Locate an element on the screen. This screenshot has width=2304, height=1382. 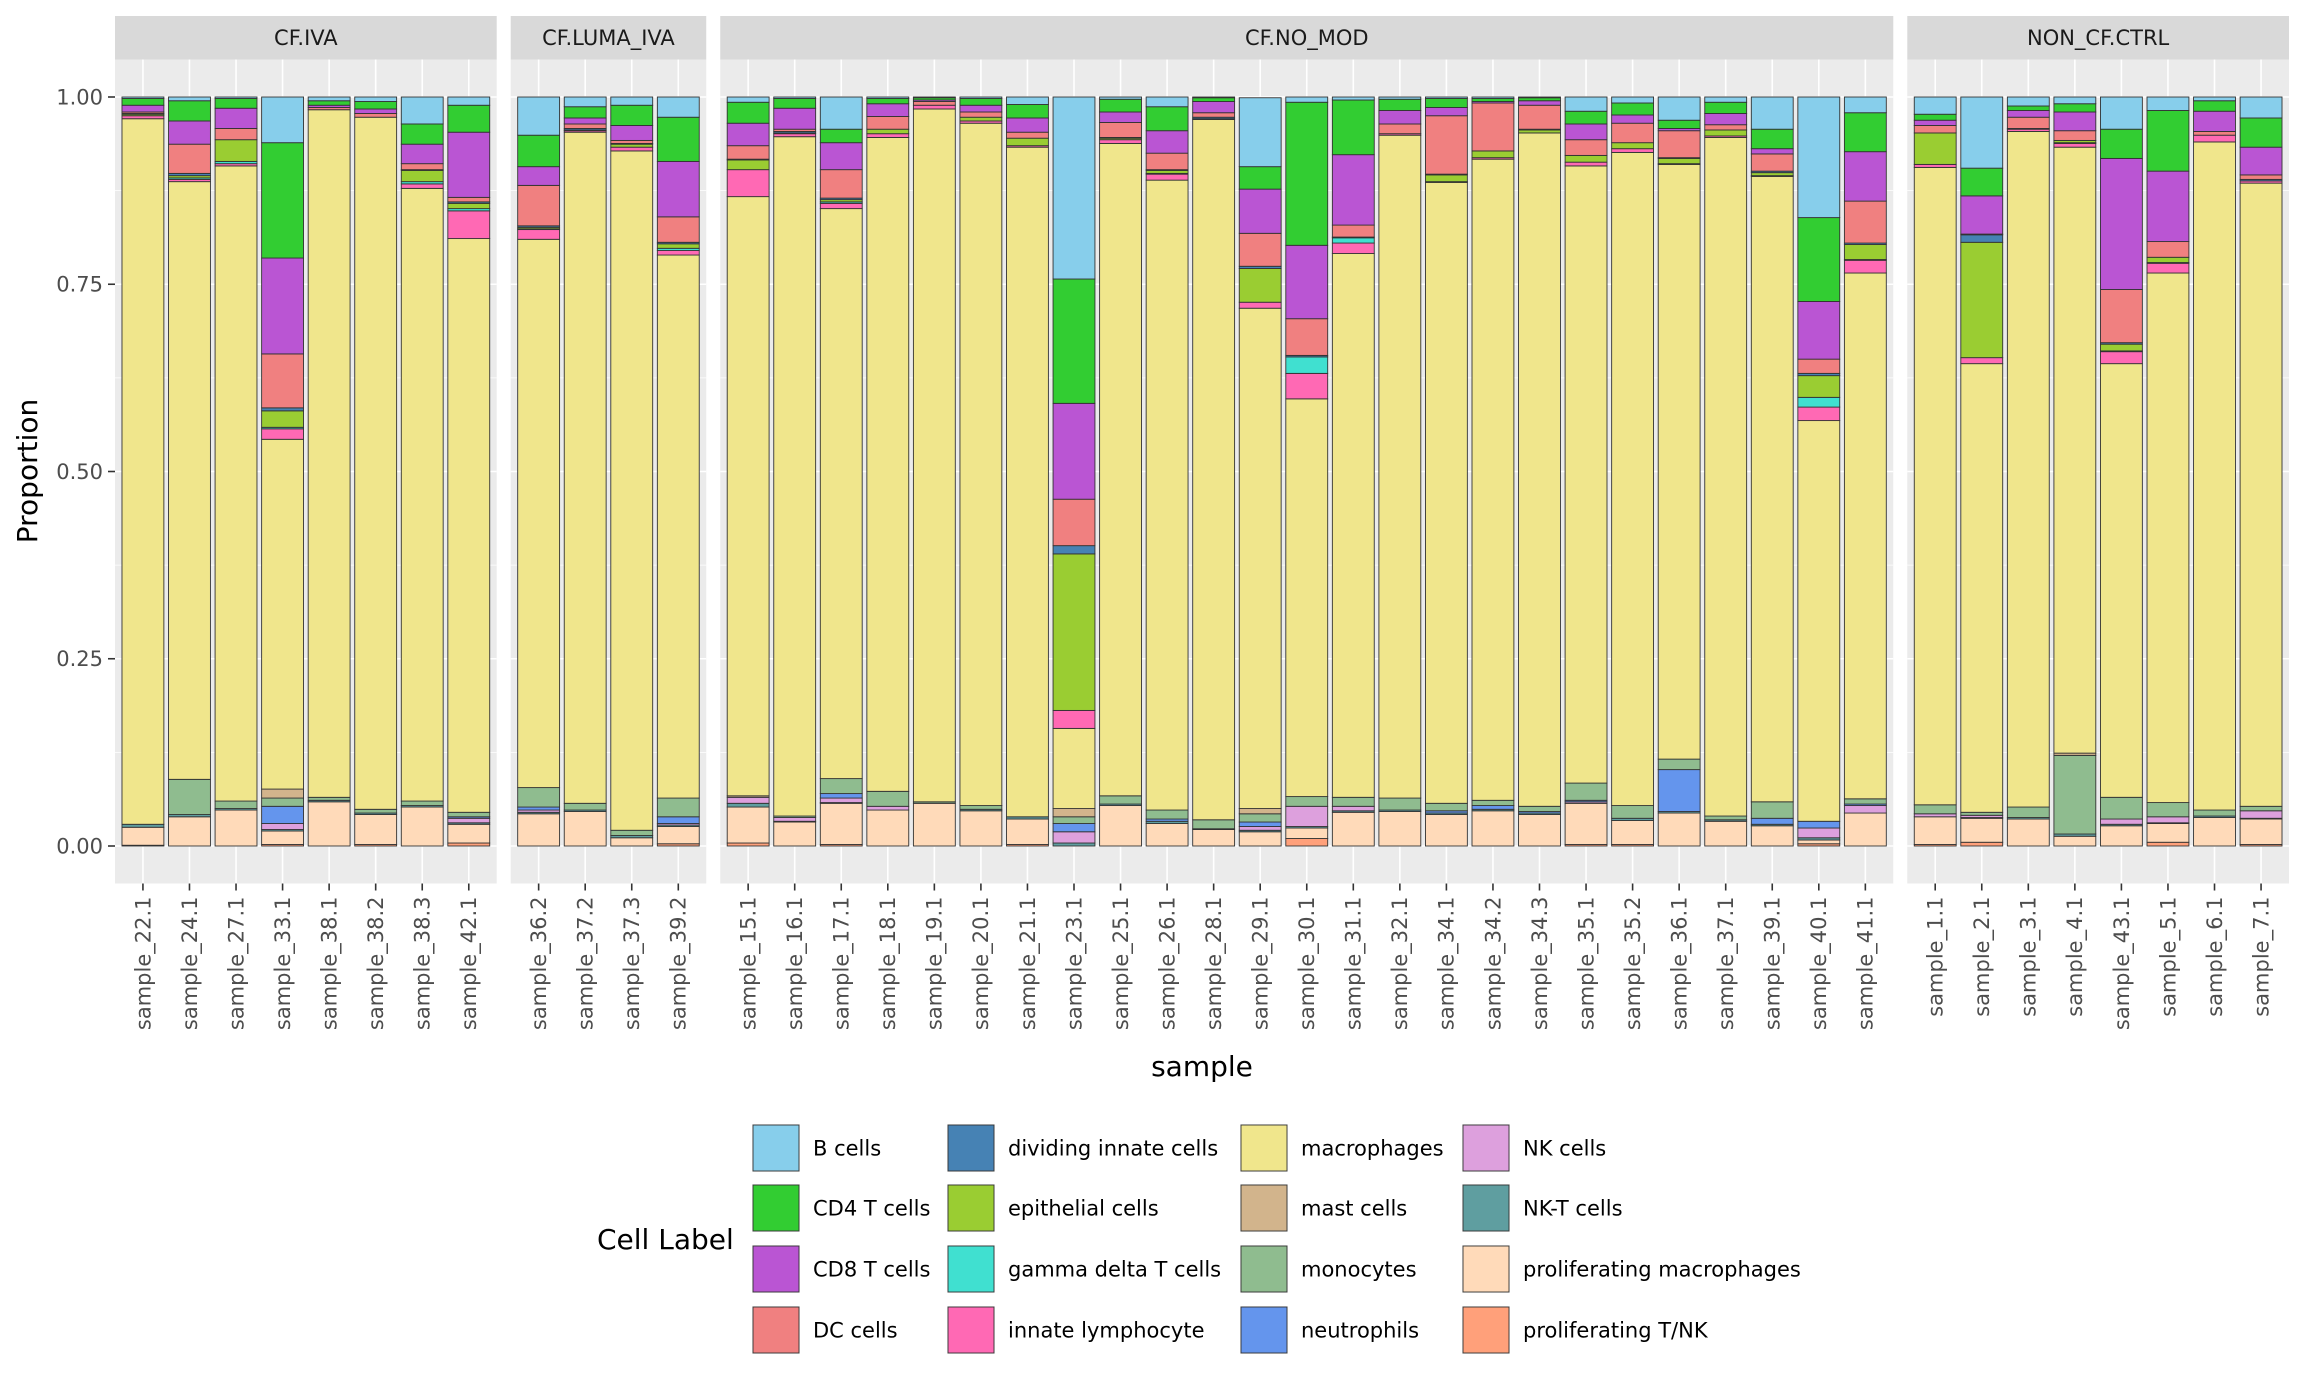
legend-entry-dividing-innate-cells: dividing innate cells is located at coordinates (1082, 1148).